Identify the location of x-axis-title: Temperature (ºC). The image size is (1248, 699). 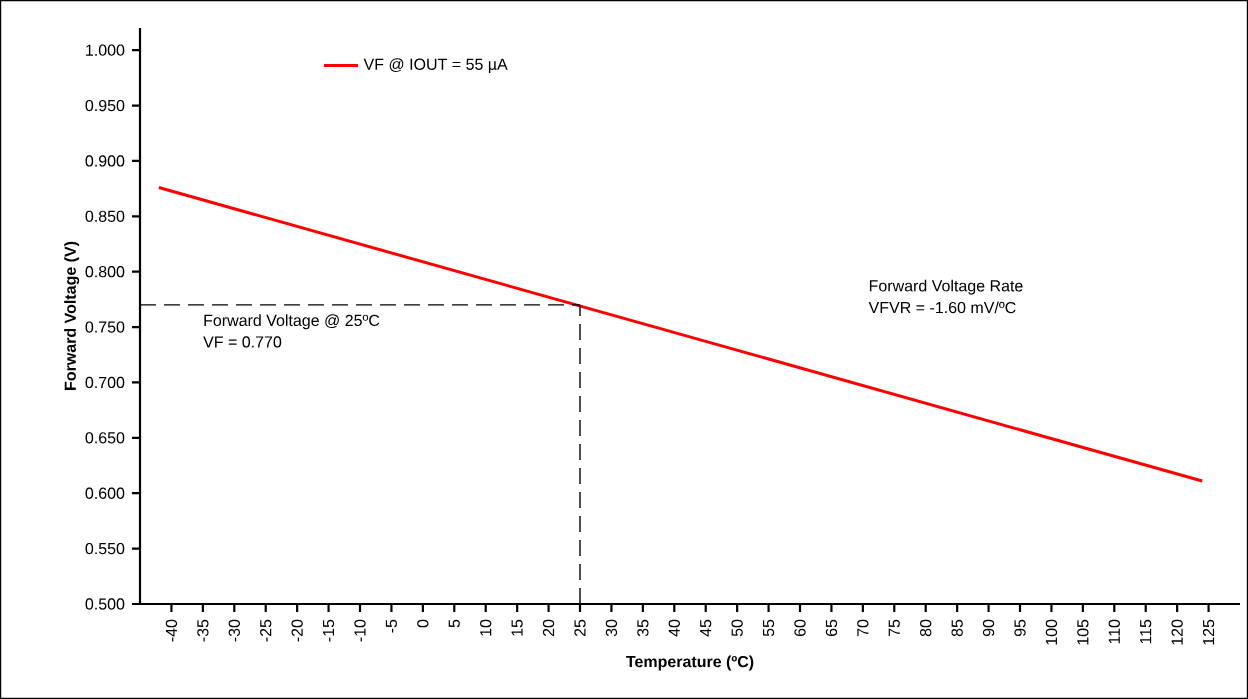
(690, 663).